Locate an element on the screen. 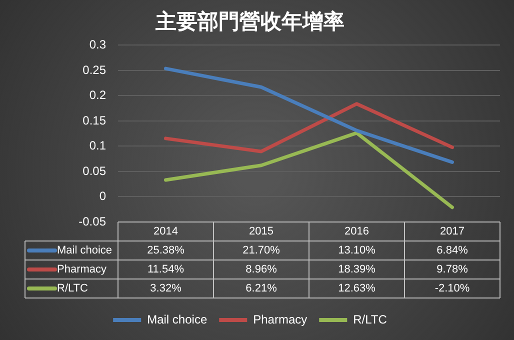 The width and height of the screenshot is (514, 340). y-tick-label: 0.2 is located at coordinates (97, 95).